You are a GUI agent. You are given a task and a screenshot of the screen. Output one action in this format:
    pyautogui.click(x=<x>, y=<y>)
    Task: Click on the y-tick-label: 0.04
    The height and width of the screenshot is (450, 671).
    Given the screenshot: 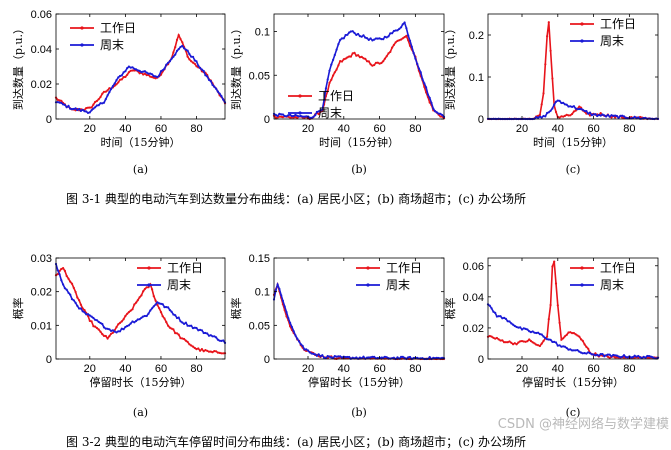 What is the action you would take?
    pyautogui.click(x=41, y=50)
    